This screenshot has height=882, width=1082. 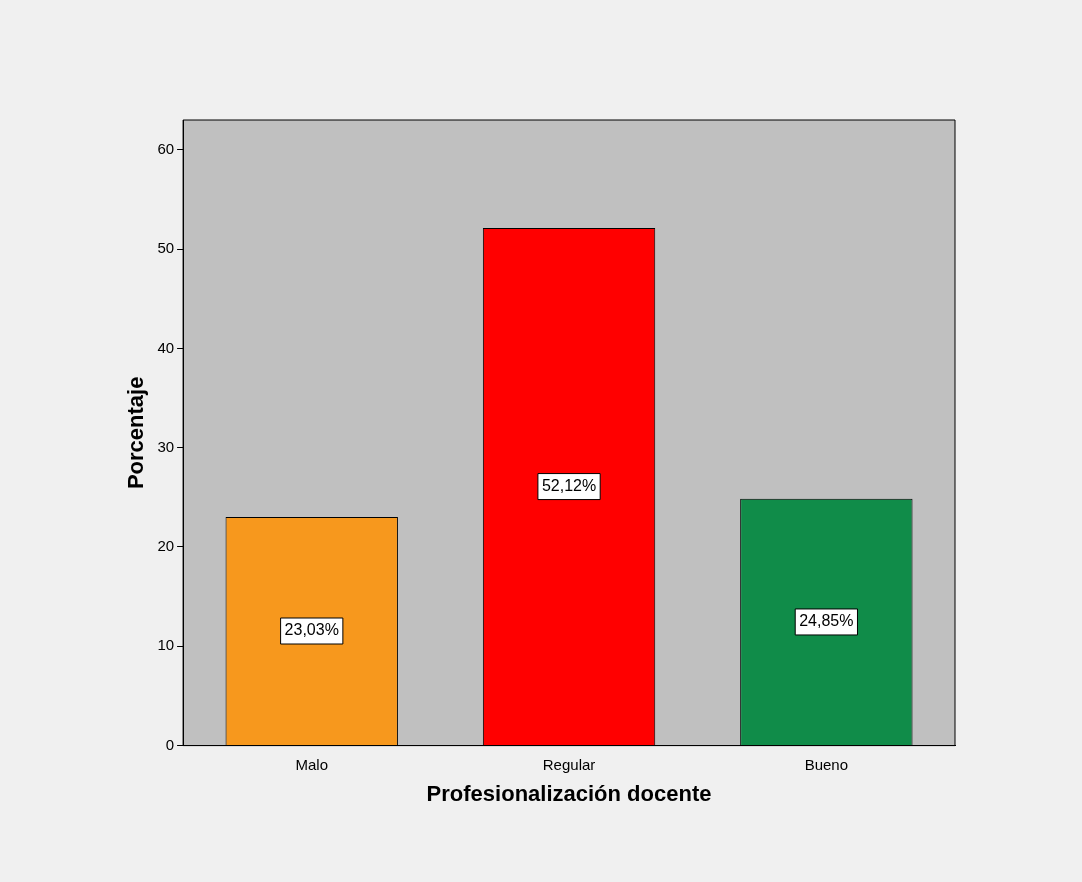 What do you see at coordinates (166, 446) in the screenshot?
I see `y-tick-label: 30` at bounding box center [166, 446].